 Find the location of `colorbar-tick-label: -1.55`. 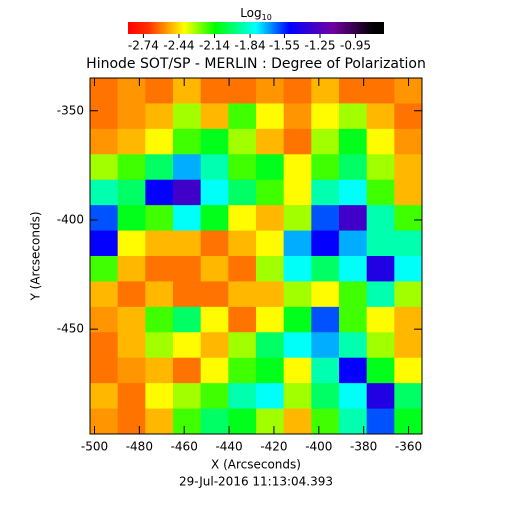

colorbar-tick-label: -1.55 is located at coordinates (284, 46).